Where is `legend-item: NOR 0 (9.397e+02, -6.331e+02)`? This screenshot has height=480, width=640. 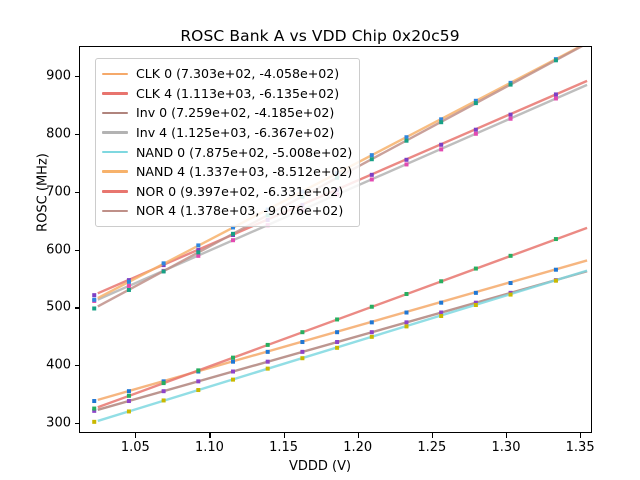
legend-item: NOR 0 (9.397e+02, -6.331e+02) is located at coordinates (227, 192).